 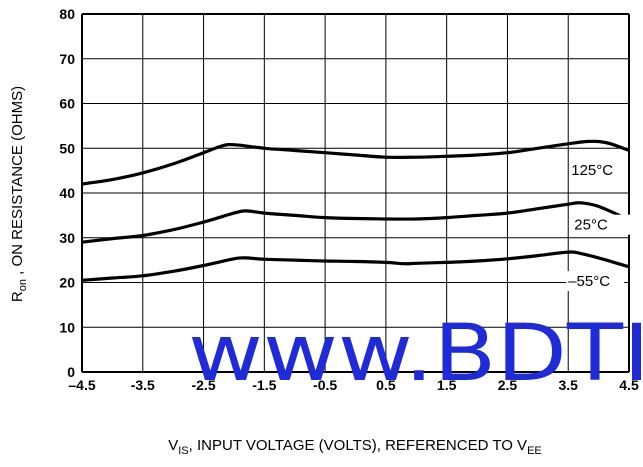 I want to click on watermark: www.BDTI, so click(x=415, y=354).